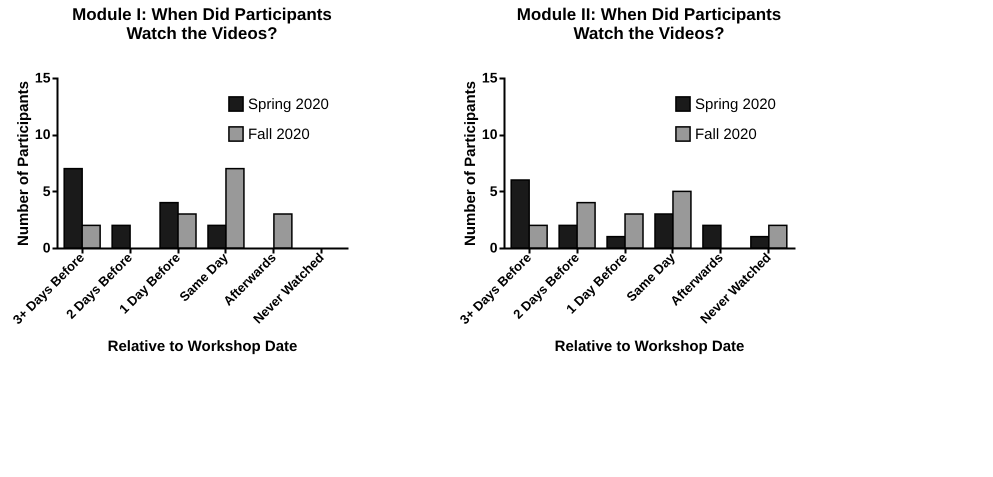 The width and height of the screenshot is (993, 477). I want to click on chart-title: Module II: When Did Participants Watch the Videos?, so click(649, 24).